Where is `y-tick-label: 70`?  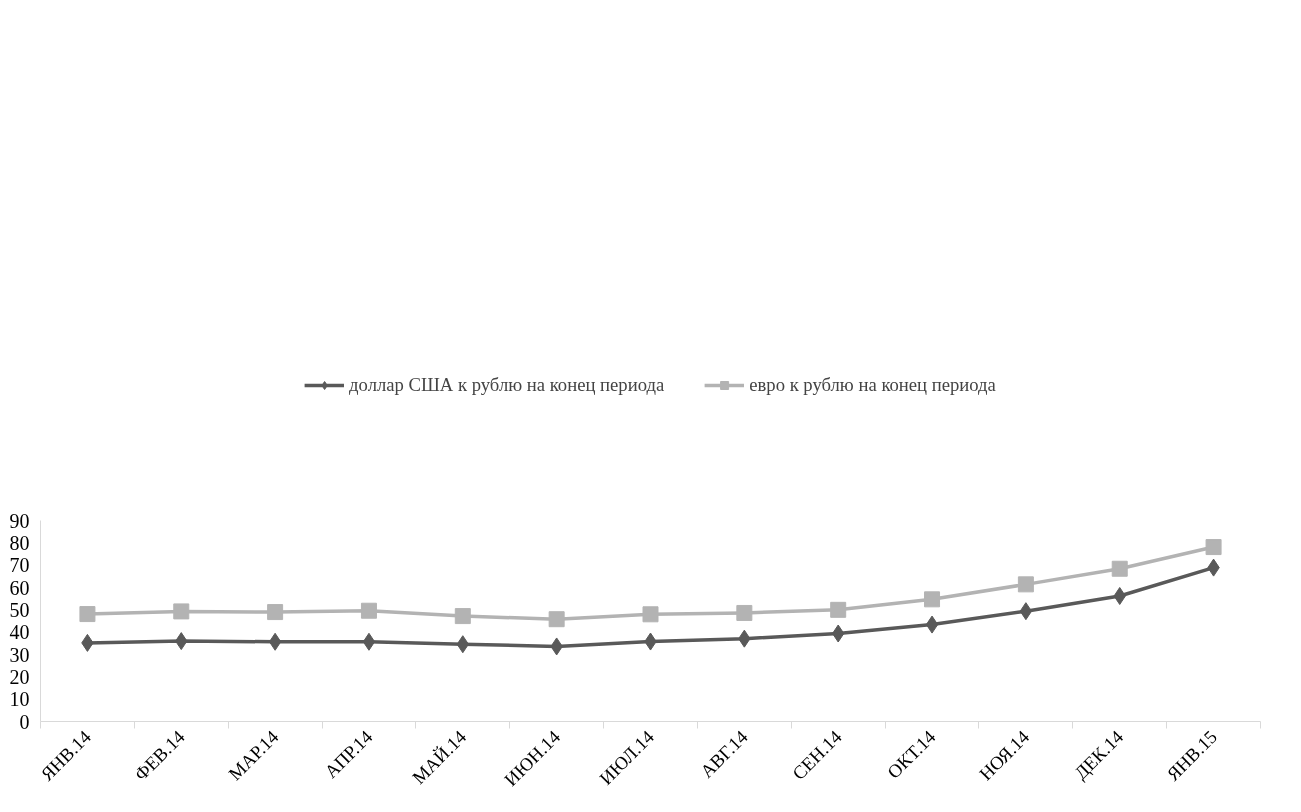
y-tick-label: 70 is located at coordinates (19, 565).